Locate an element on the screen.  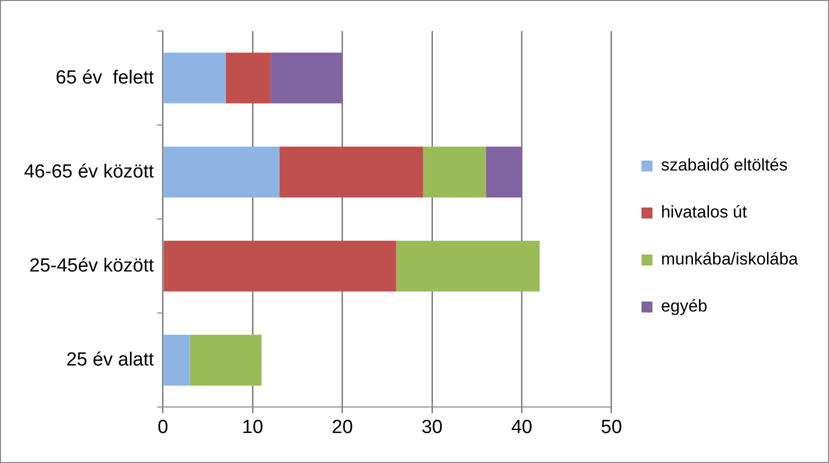
x-tick-label: 20 is located at coordinates (342, 427).